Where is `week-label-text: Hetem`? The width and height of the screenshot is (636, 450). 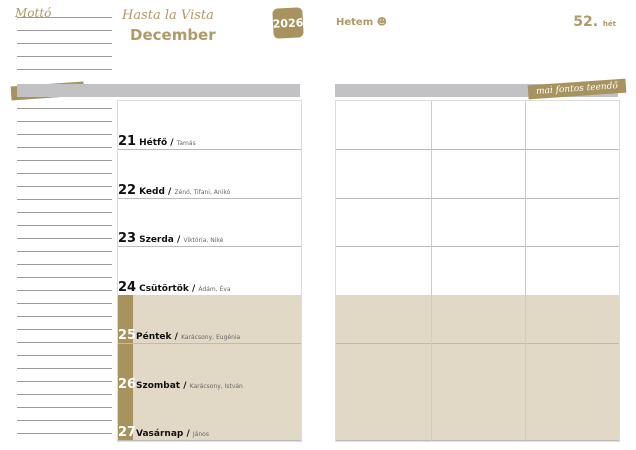 week-label-text: Hetem is located at coordinates (355, 22).